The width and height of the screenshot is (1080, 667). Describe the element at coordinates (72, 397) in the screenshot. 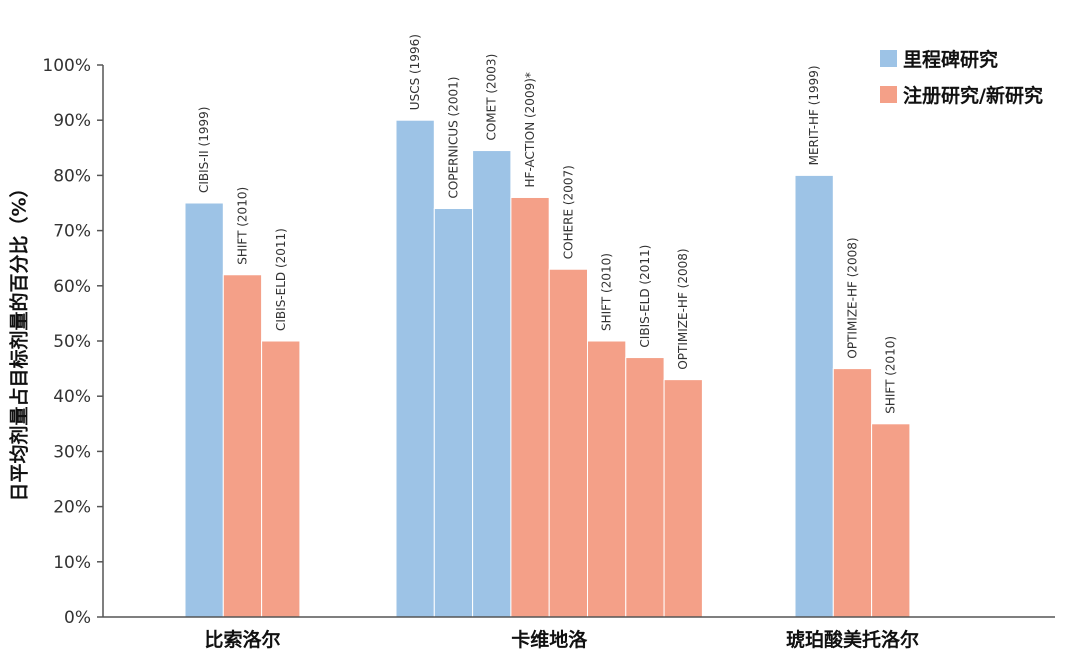

I see `y-tick-label: 40%` at that location.